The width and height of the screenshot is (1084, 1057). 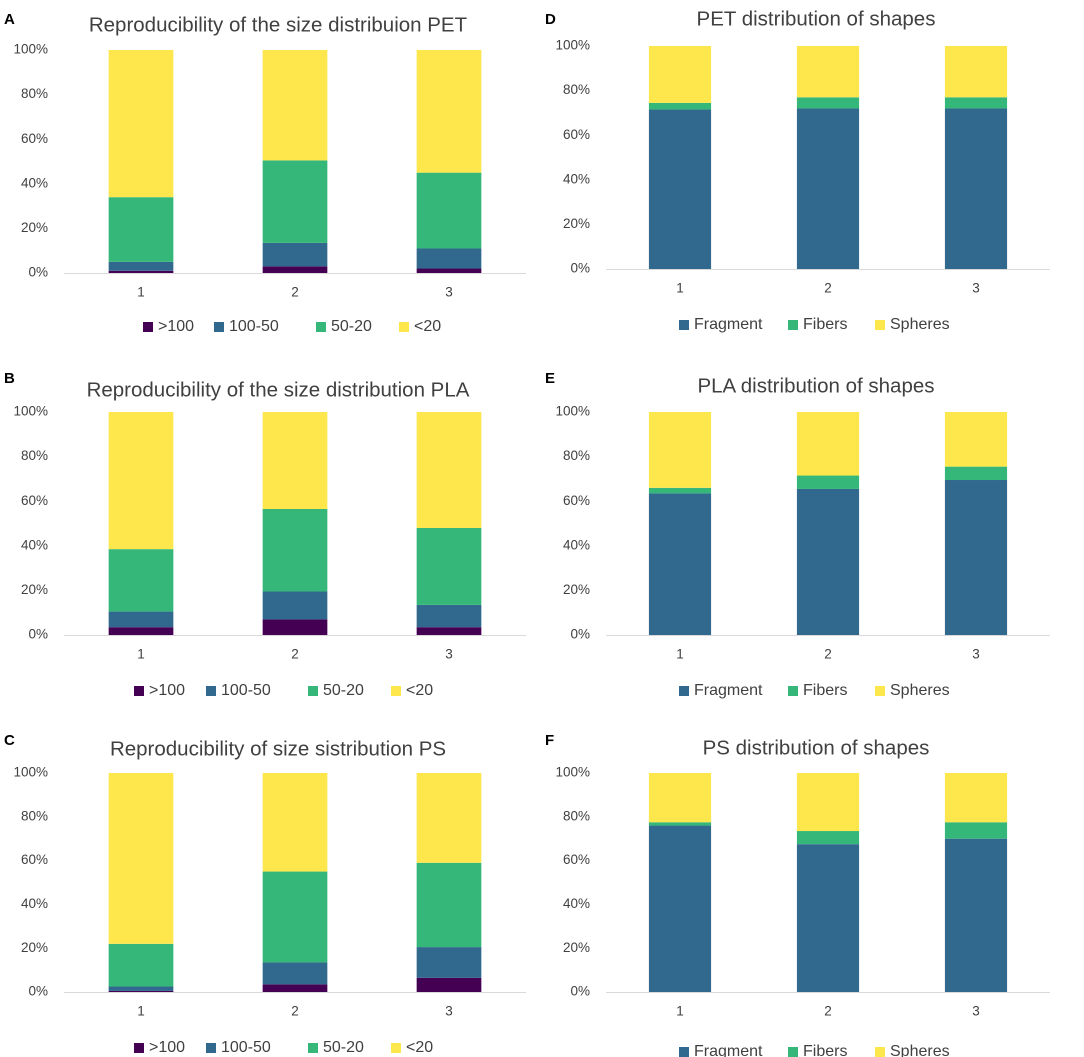 I want to click on panel-d-y-tick: 80%, so click(x=576, y=89).